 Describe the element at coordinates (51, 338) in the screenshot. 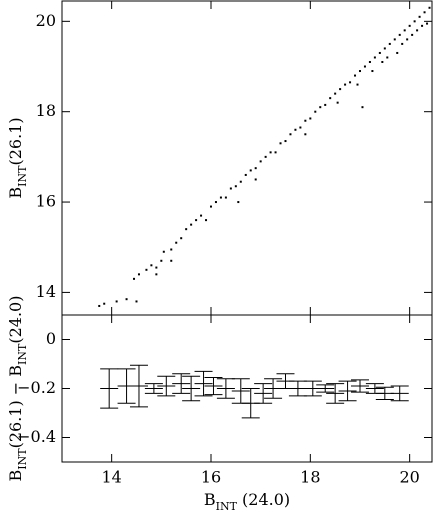

I see `y-tick-label: 0` at that location.